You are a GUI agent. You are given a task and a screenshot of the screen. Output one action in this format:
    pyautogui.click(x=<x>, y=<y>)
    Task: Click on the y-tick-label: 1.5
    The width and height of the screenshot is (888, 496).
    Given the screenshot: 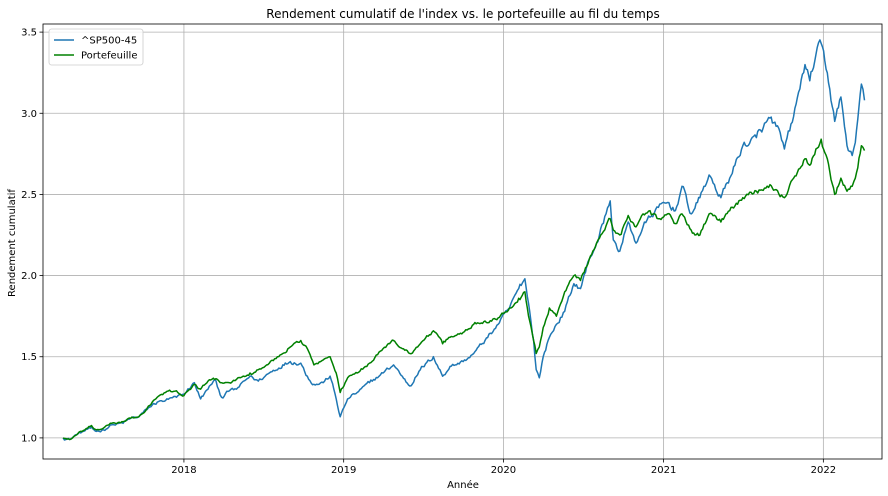 What is the action you would take?
    pyautogui.click(x=29, y=357)
    